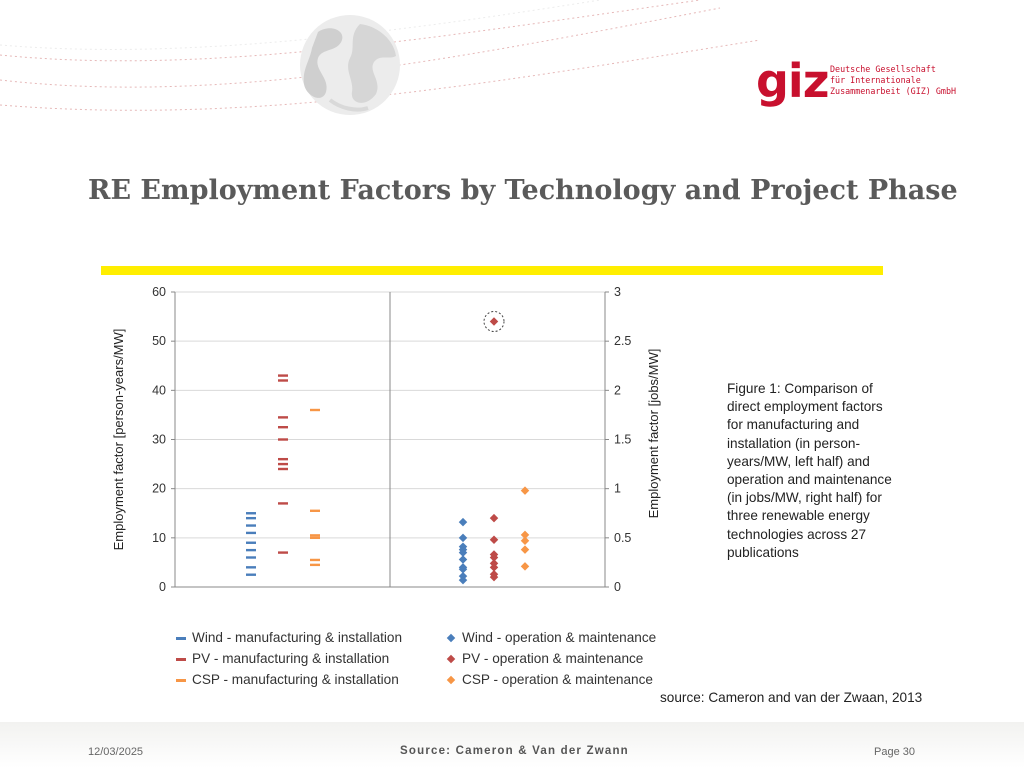  Describe the element at coordinates (559, 637) in the screenshot. I see `legend-label: Wind - operation & maintenance` at that location.